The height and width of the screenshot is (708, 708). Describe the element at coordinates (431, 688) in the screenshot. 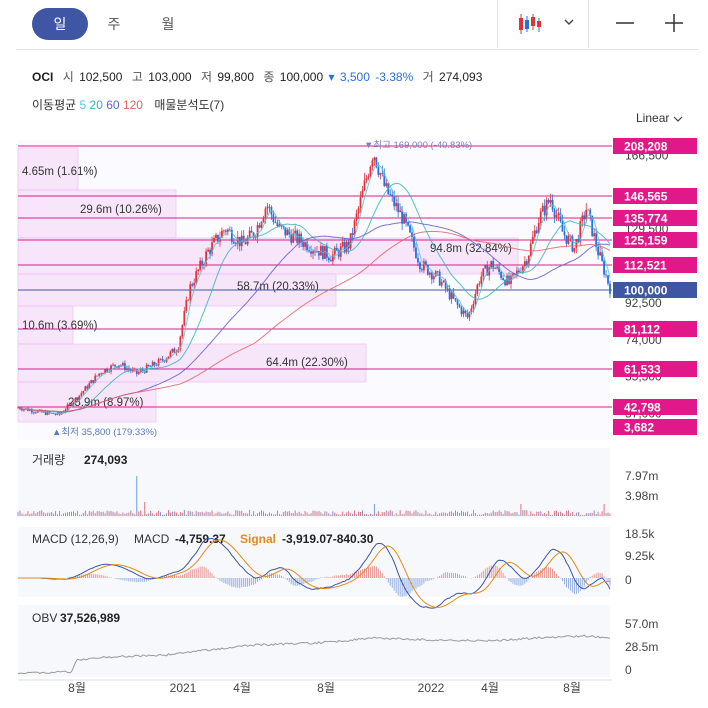

I see `x-axis-label: 2022` at that location.